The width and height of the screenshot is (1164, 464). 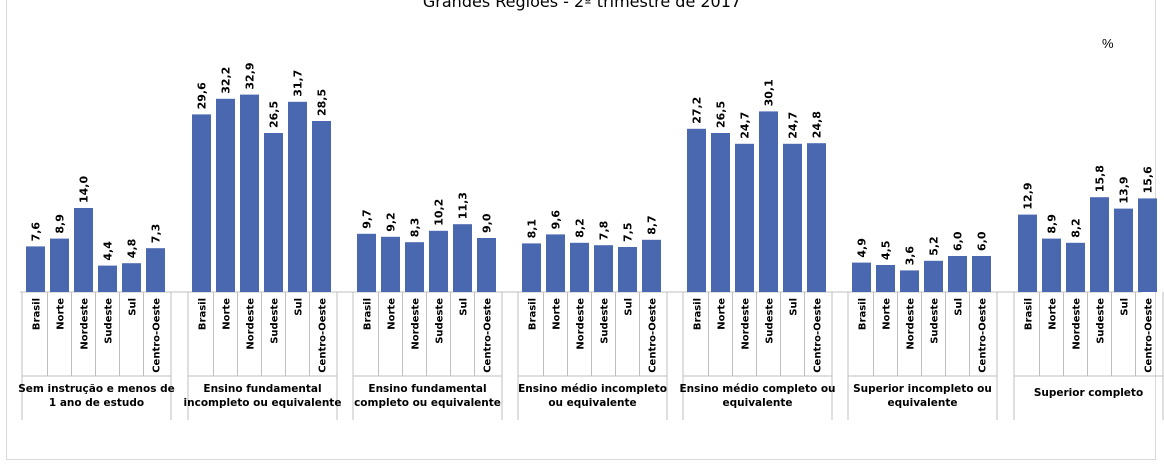 What do you see at coordinates (886, 251) in the screenshot?
I see `data-label: 4,5` at bounding box center [886, 251].